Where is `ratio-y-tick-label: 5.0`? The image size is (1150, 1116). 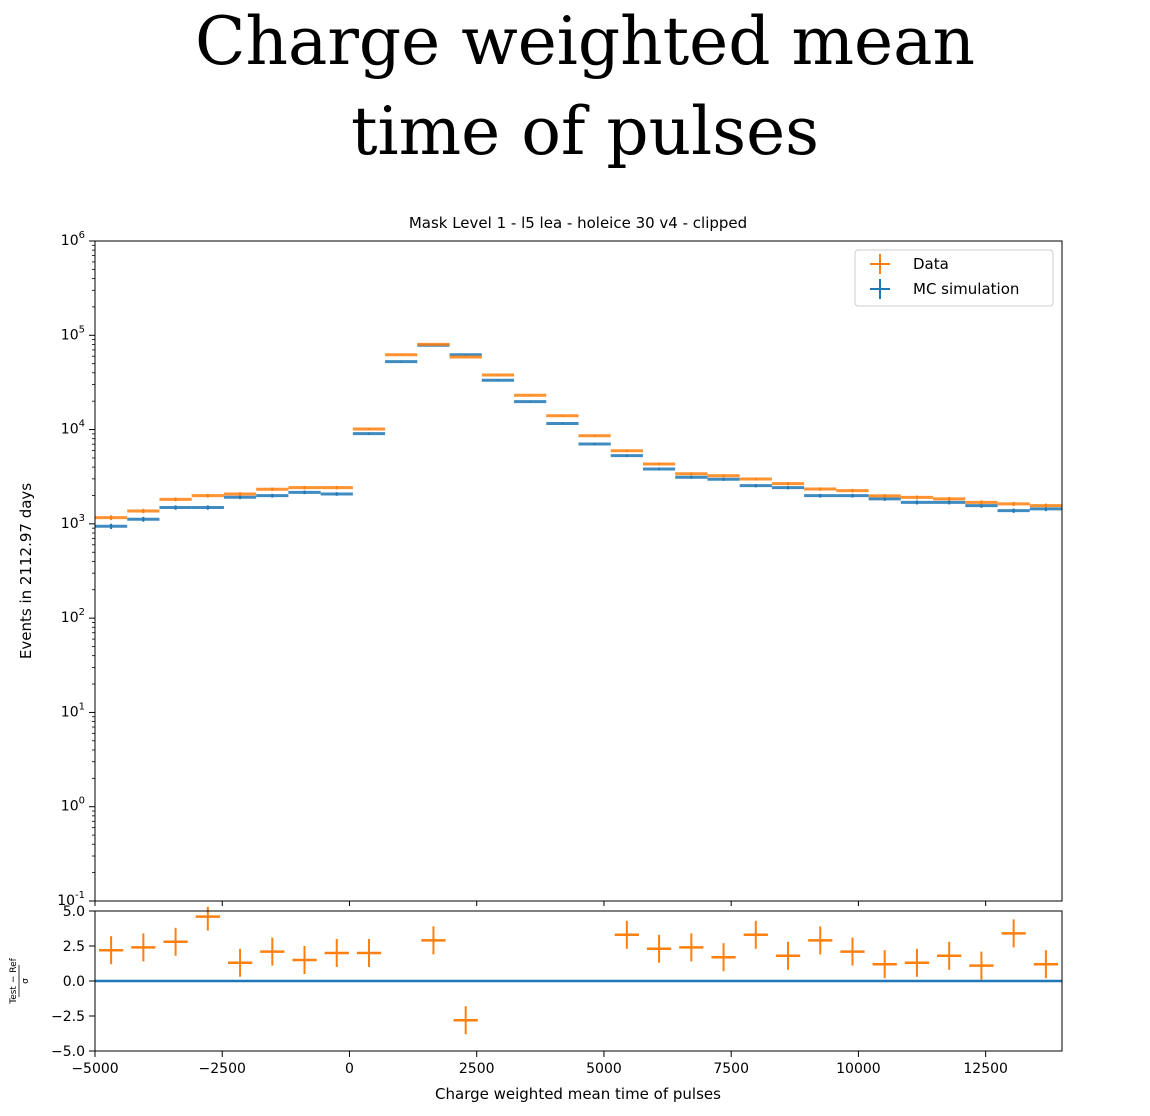 ratio-y-tick-label: 5.0 is located at coordinates (74, 912).